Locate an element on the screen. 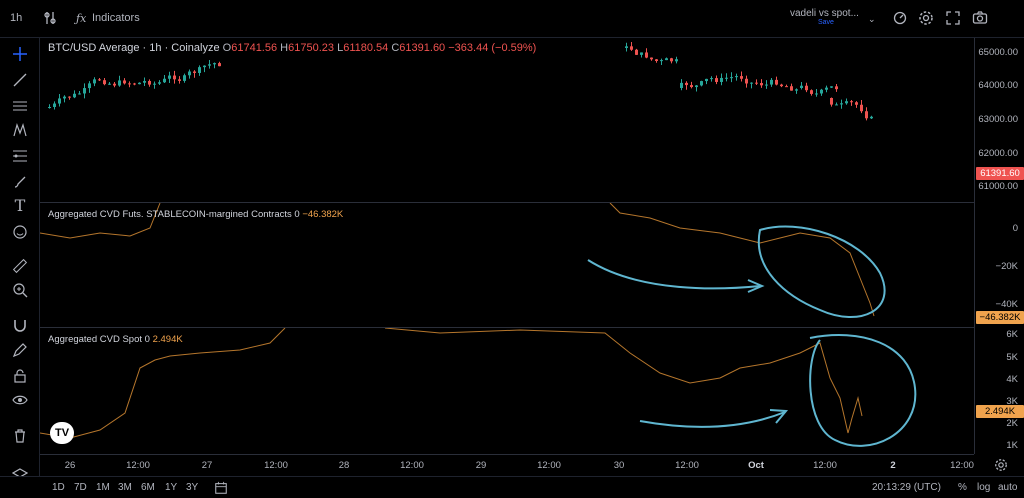  range-1y: 1Y is located at coordinates (171, 487).